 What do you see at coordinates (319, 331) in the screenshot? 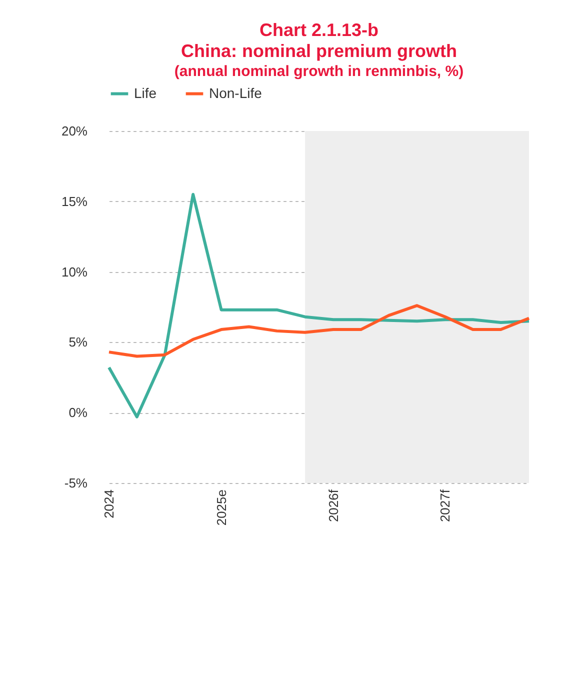
I see `line-series` at bounding box center [319, 331].